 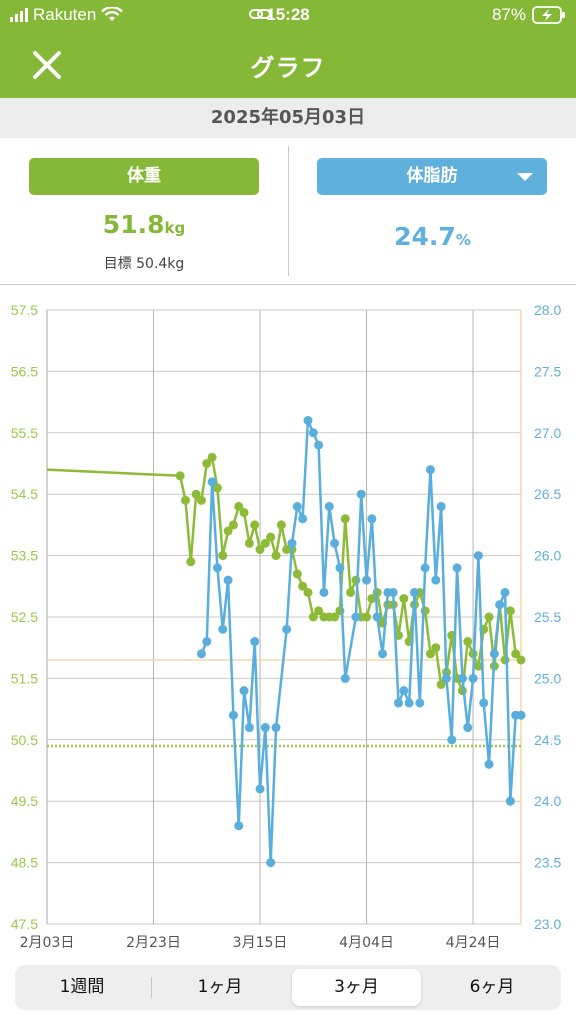 I want to click on weight-unit: kg, so click(x=175, y=228).